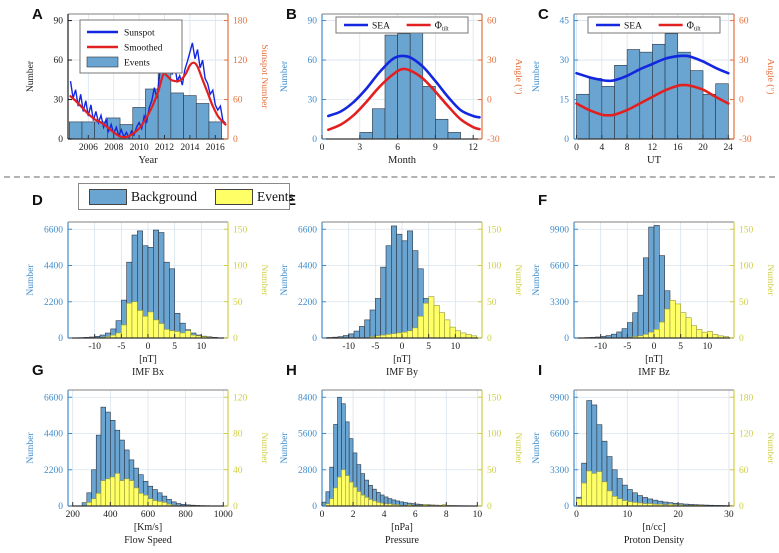  Describe the element at coordinates (601, 148) in the screenshot. I see `svg-text: 4` at that location.